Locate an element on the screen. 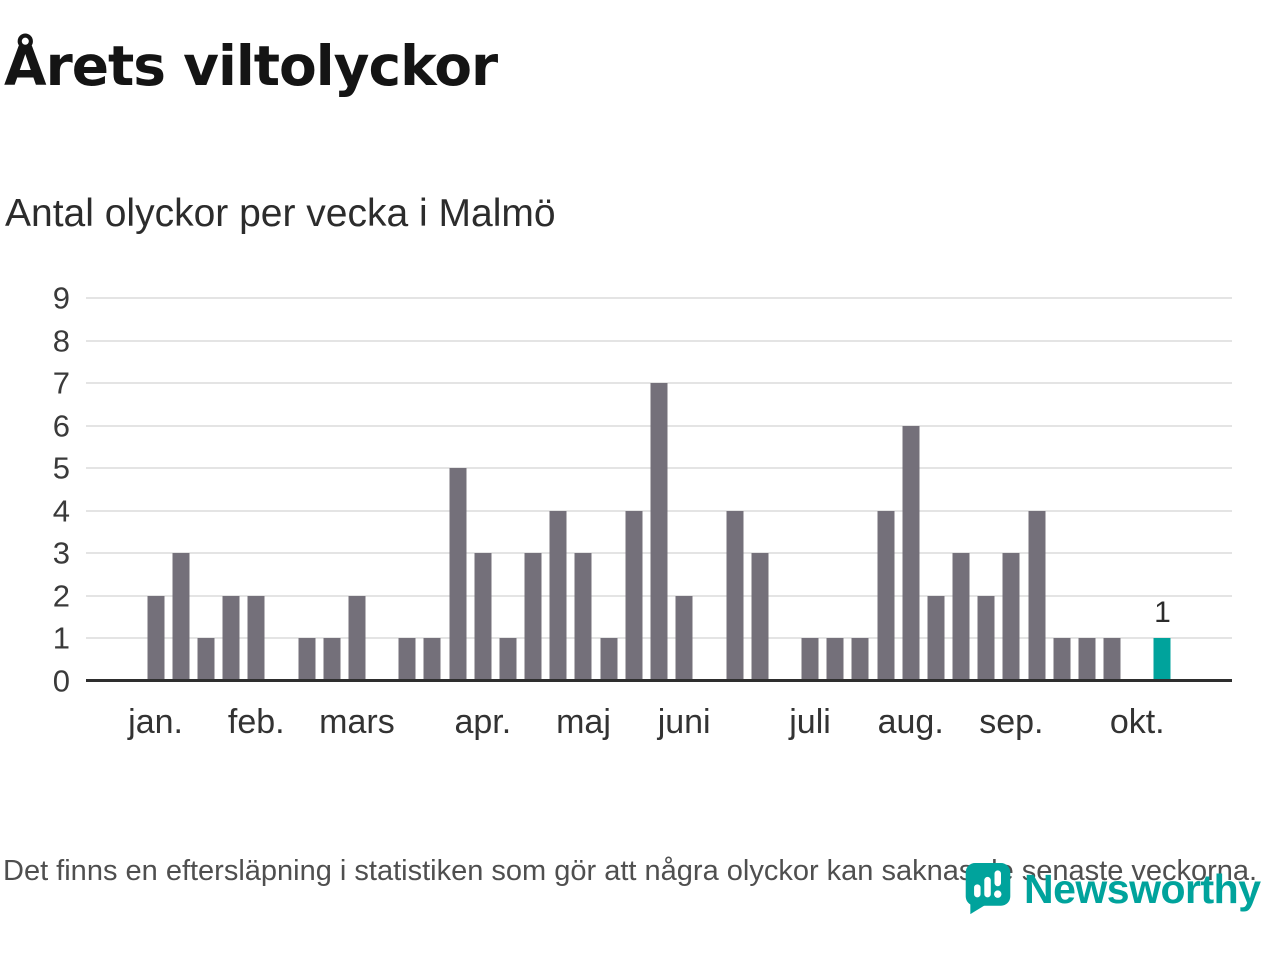  x-tick-label-sep: sep. is located at coordinates (1011, 722).